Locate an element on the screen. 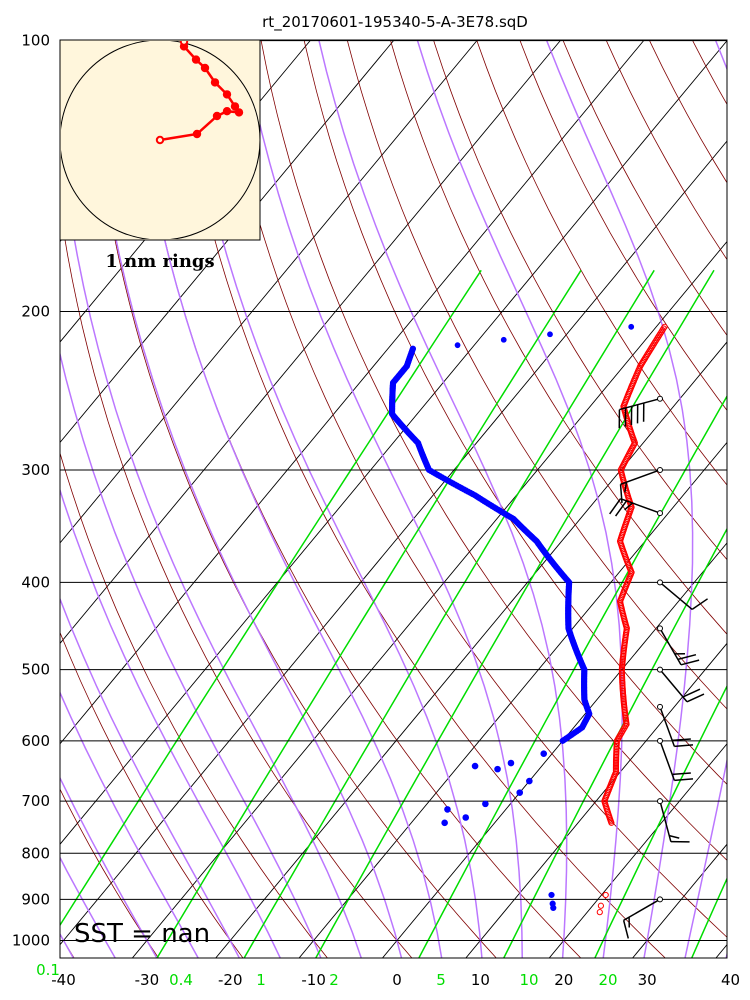 Image resolution: width=750 pixels, height=1000 pixels. temperature-axis: -40 -30 -20 -10 0 10 20 30 40 is located at coordinates (395, 980).